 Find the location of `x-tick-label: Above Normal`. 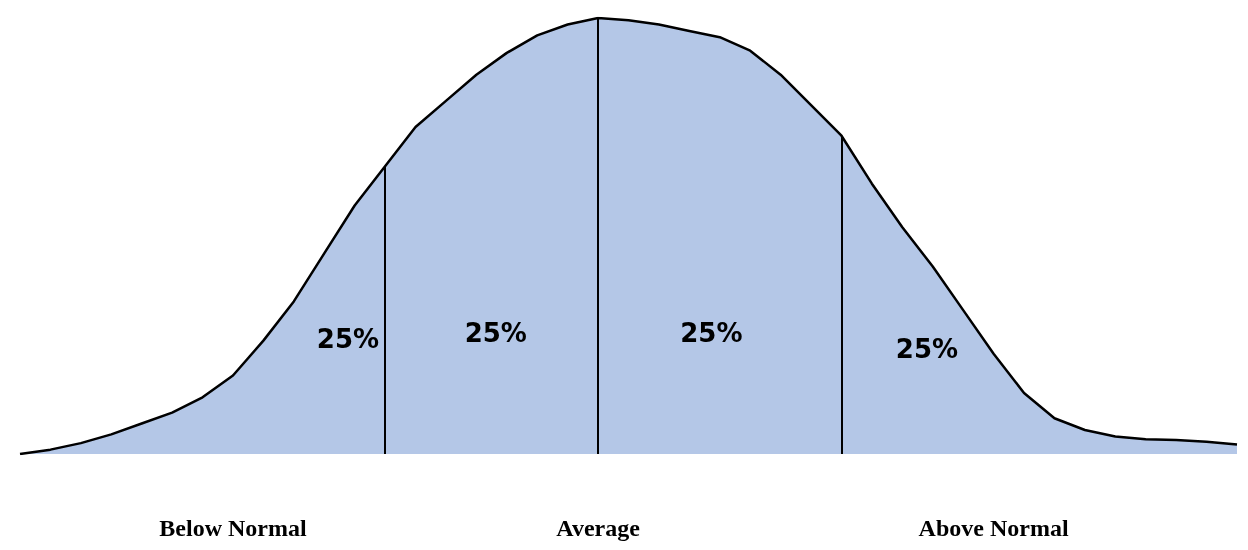

x-tick-label: Above Normal is located at coordinates (993, 528).